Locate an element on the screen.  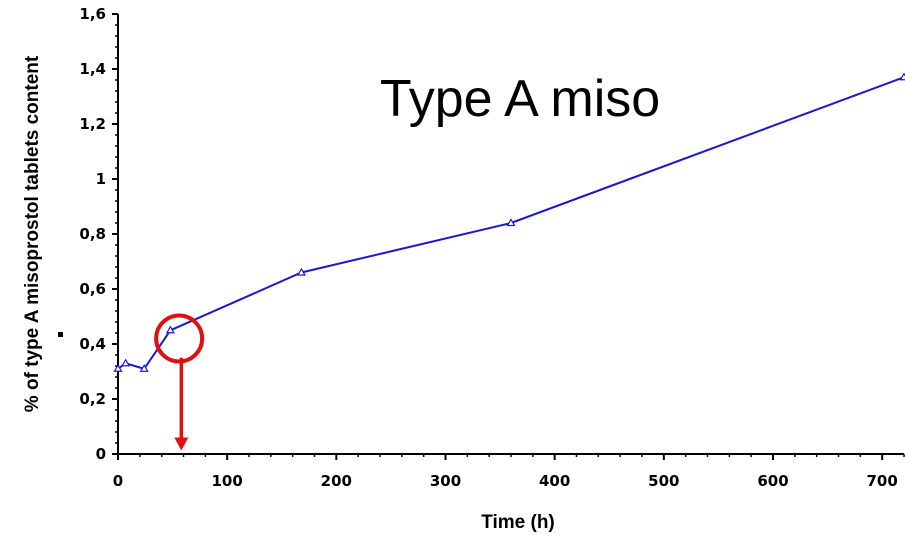
y-tick-label: 1,2 is located at coordinates (92, 124).